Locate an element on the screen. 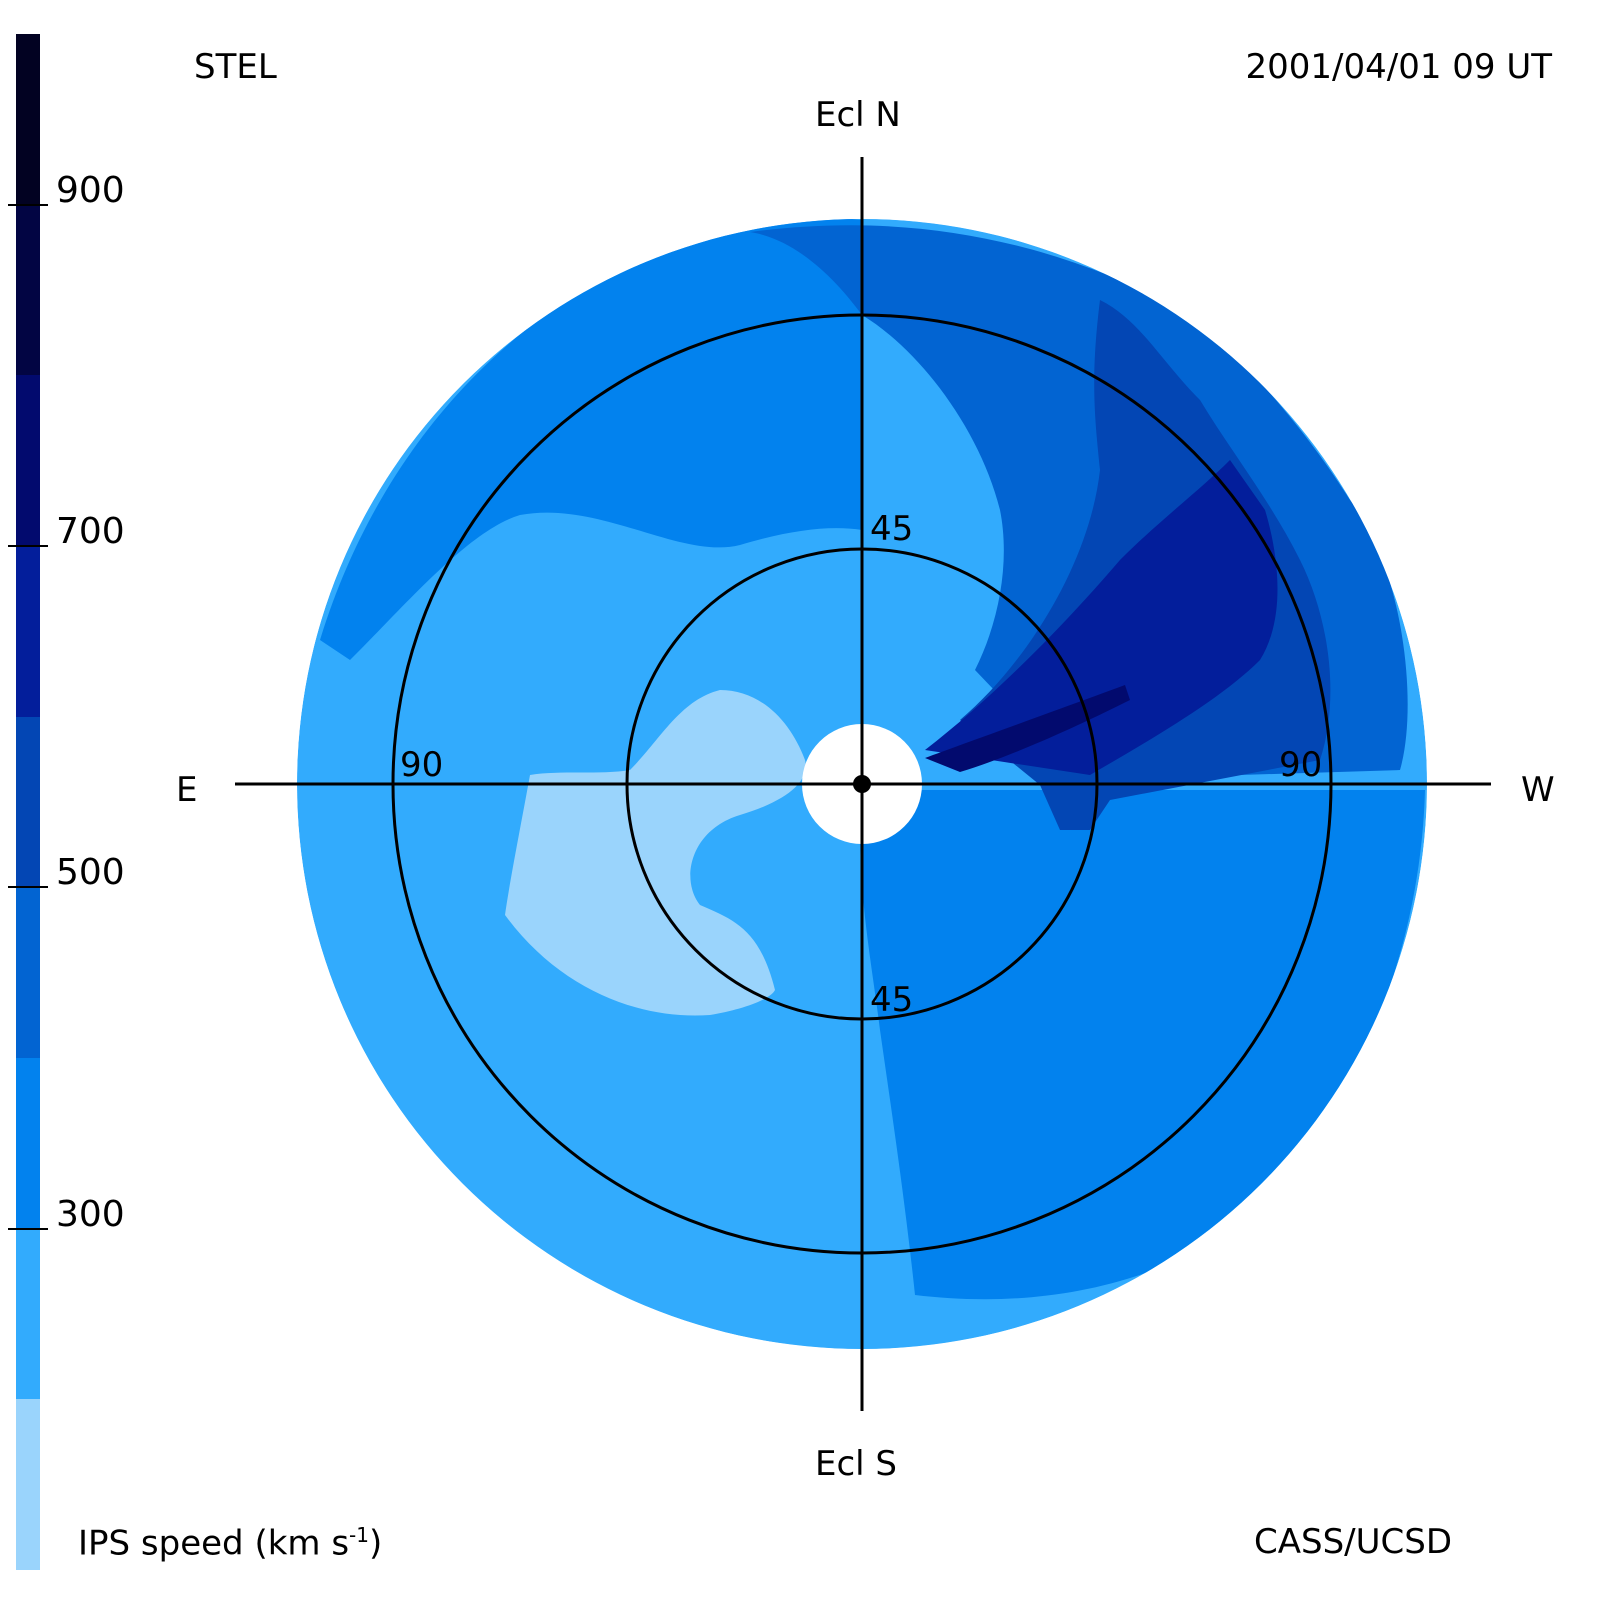  colorbar-tick-label: 900 is located at coordinates (90, 190).